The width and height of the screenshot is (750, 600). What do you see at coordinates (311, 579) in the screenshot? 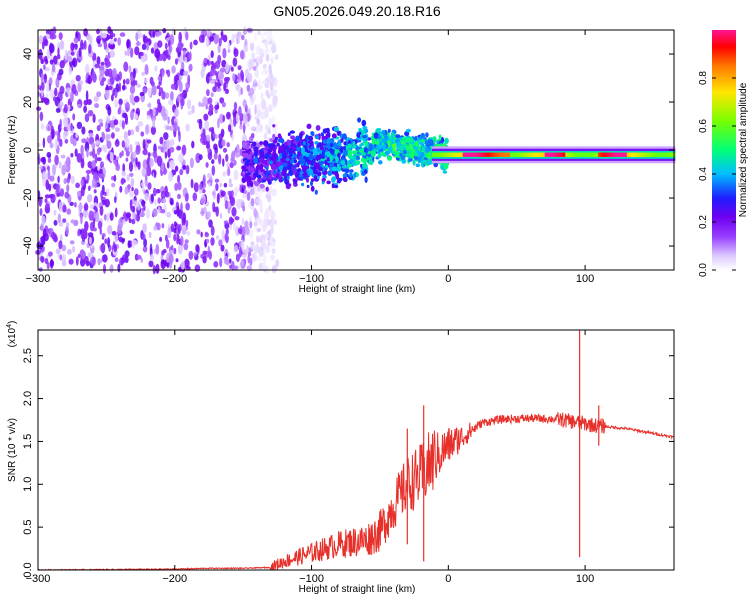
I see `x-tick-label: −100` at bounding box center [311, 579].